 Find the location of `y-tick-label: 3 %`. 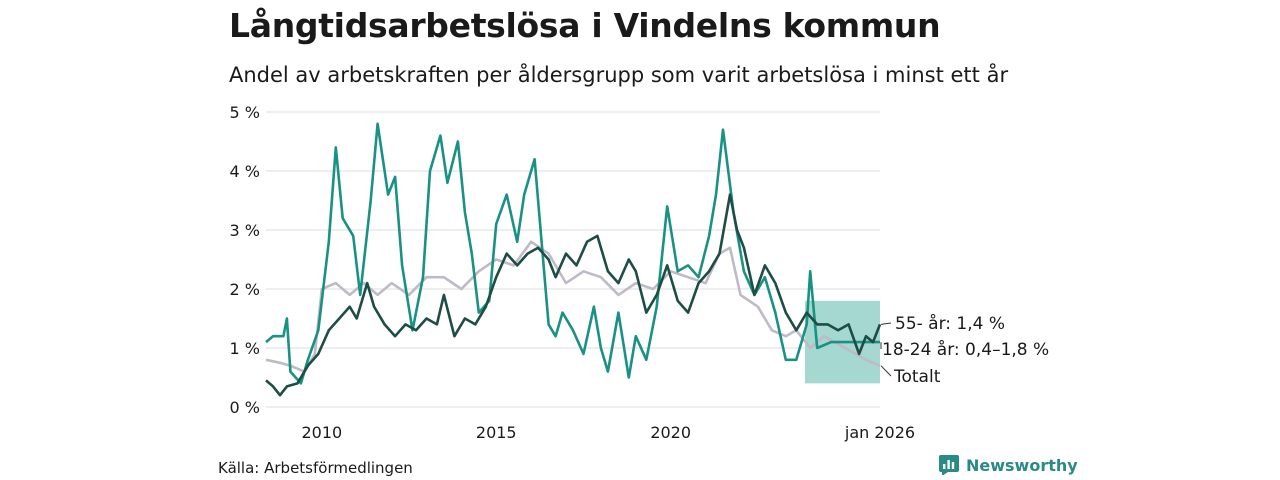

y-tick-label: 3 % is located at coordinates (245, 230).